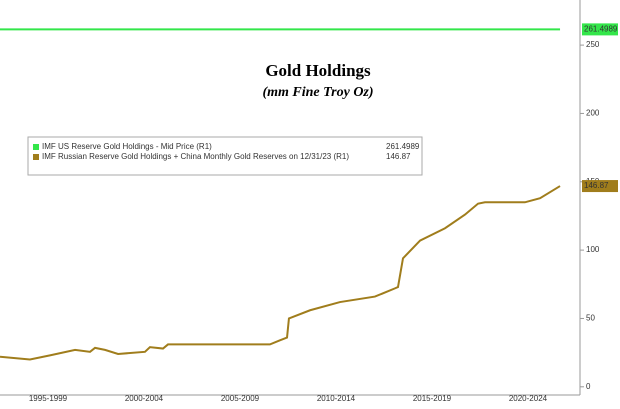  I want to click on x-tick-label: 1995-1999, so click(48, 398).